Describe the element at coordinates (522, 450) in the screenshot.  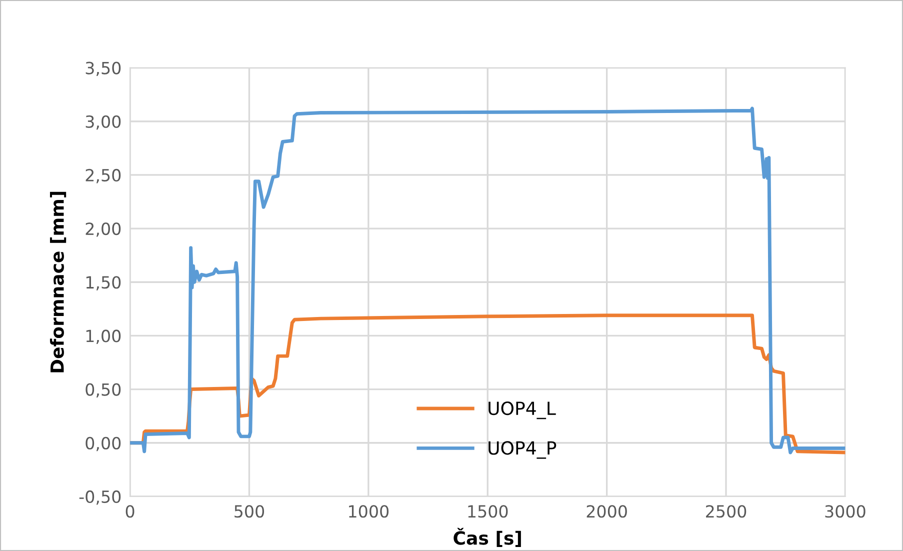
I see `legend-label: UOP4_P` at that location.